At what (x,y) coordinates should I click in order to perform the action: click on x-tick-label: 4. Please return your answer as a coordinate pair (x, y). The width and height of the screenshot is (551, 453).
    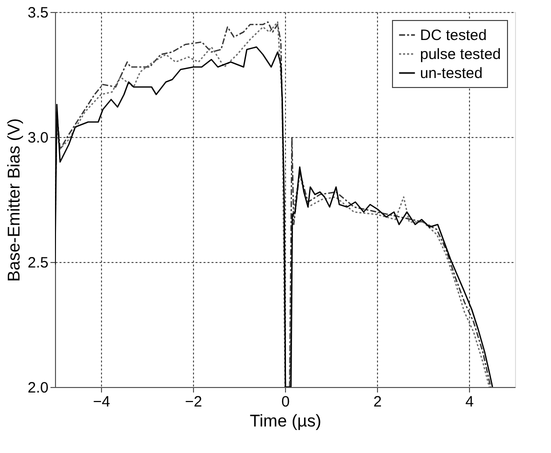
    Looking at the image, I should click on (469, 402).